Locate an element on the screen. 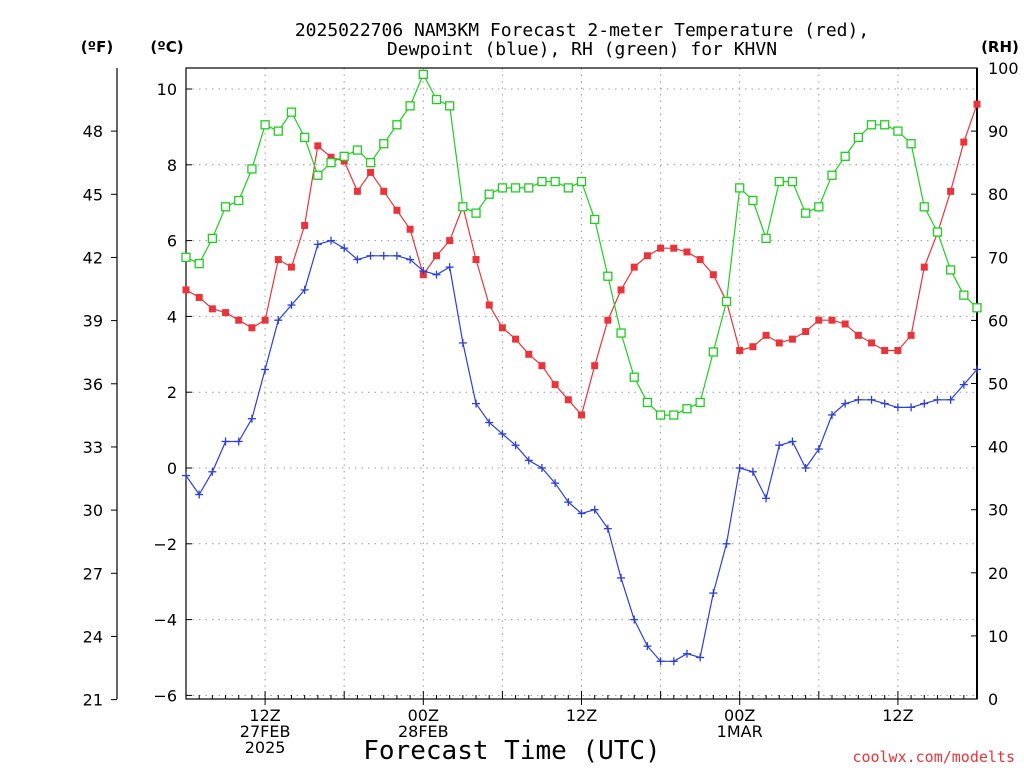 This screenshot has height=768, width=1024. rh-unit-label: (RH) is located at coordinates (1000, 47).